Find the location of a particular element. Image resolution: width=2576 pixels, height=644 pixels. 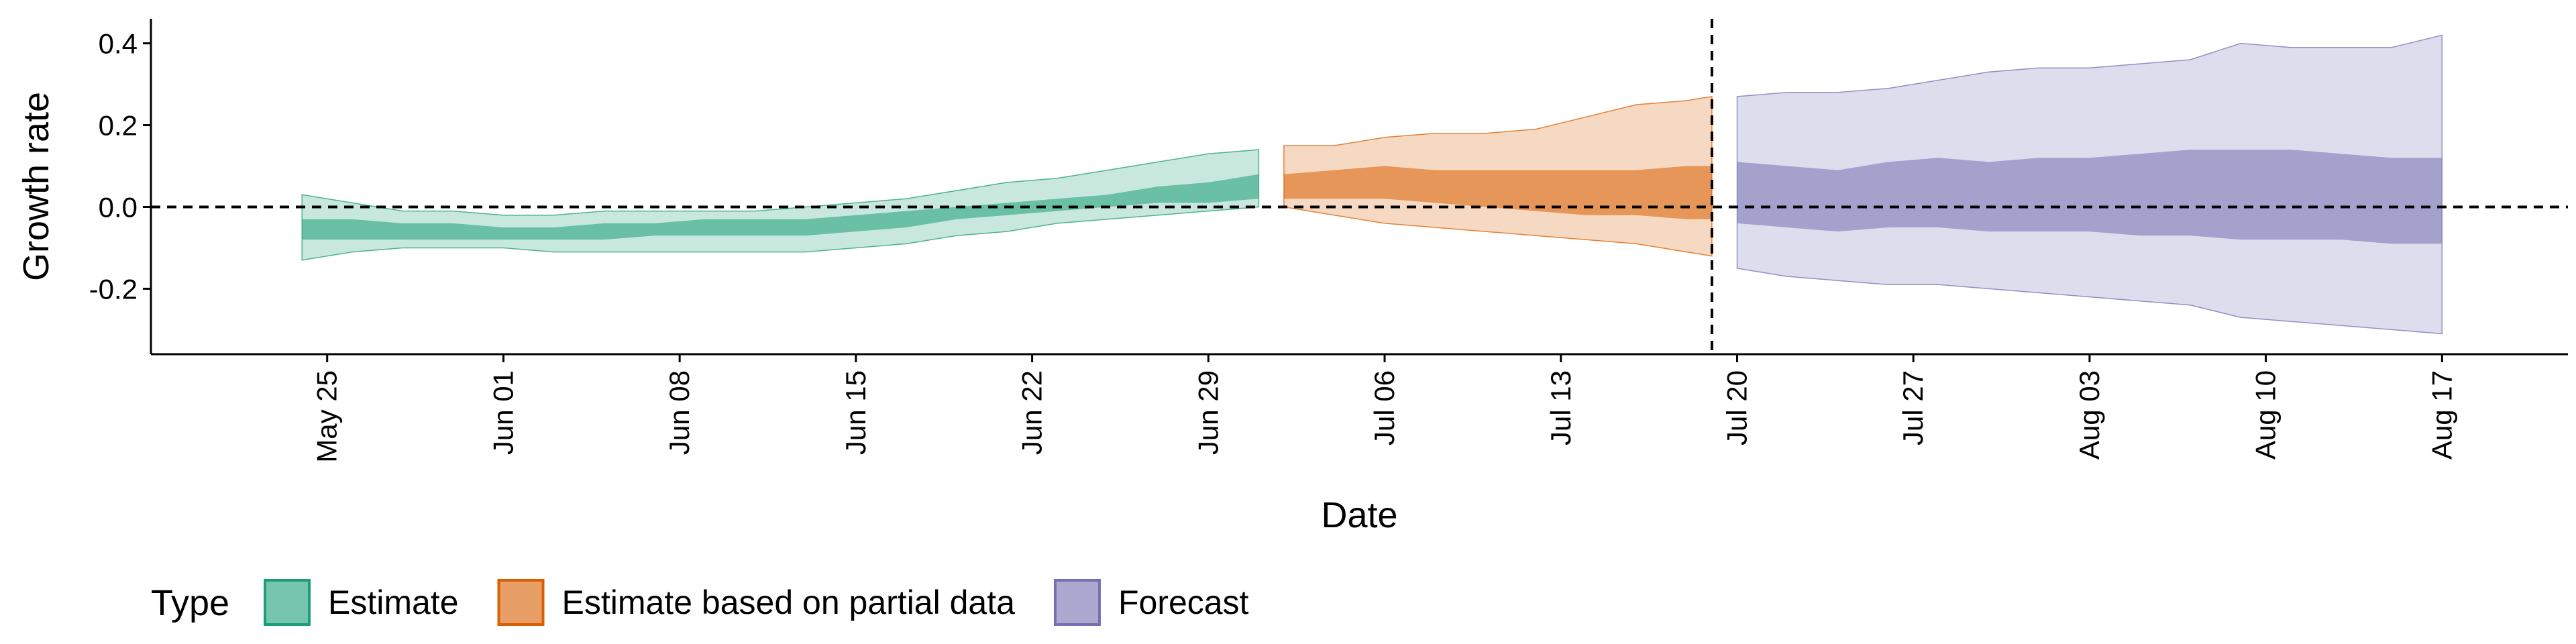

x-tick-label: Aug 03 is located at coordinates (2089, 415).